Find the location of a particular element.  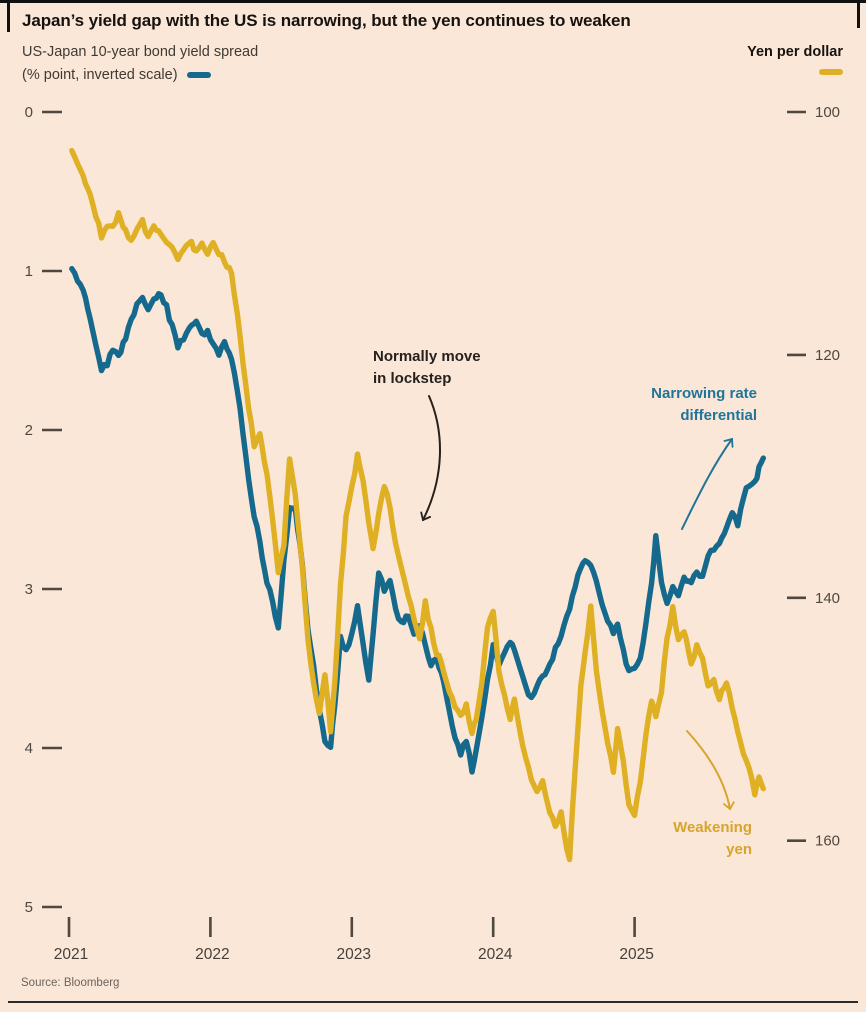

annotation-weakening-line1: Weakening is located at coordinates (712, 827).